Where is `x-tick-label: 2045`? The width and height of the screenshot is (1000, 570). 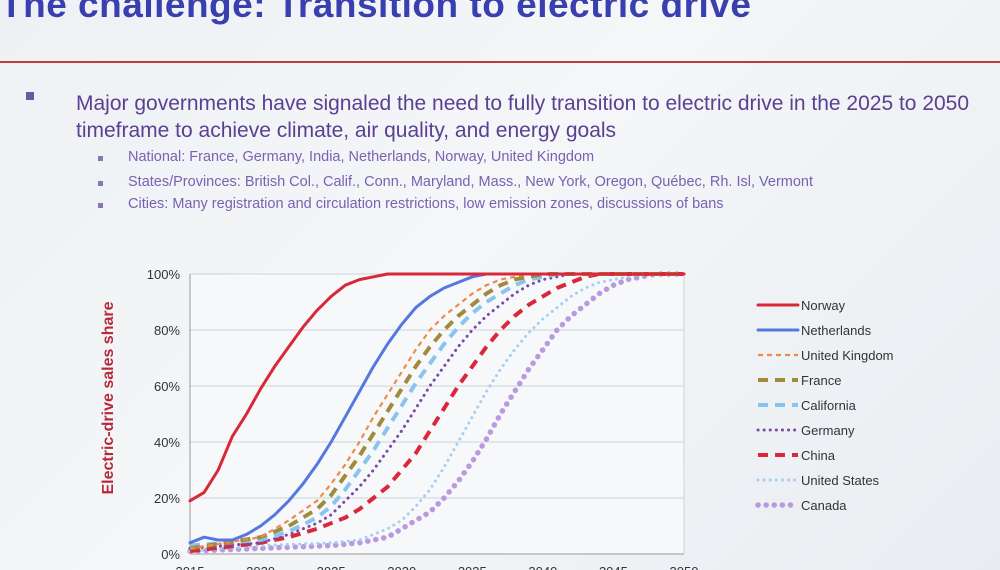 x-tick-label: 2045 is located at coordinates (613, 567).